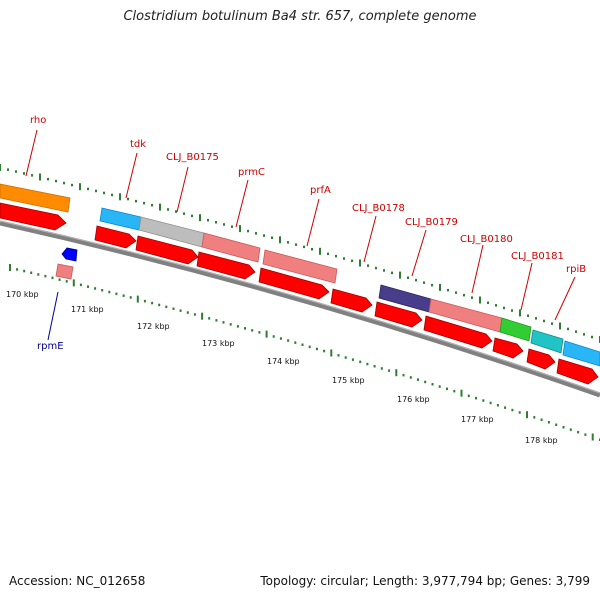  I want to click on feature-tdk, so click(120, 219).